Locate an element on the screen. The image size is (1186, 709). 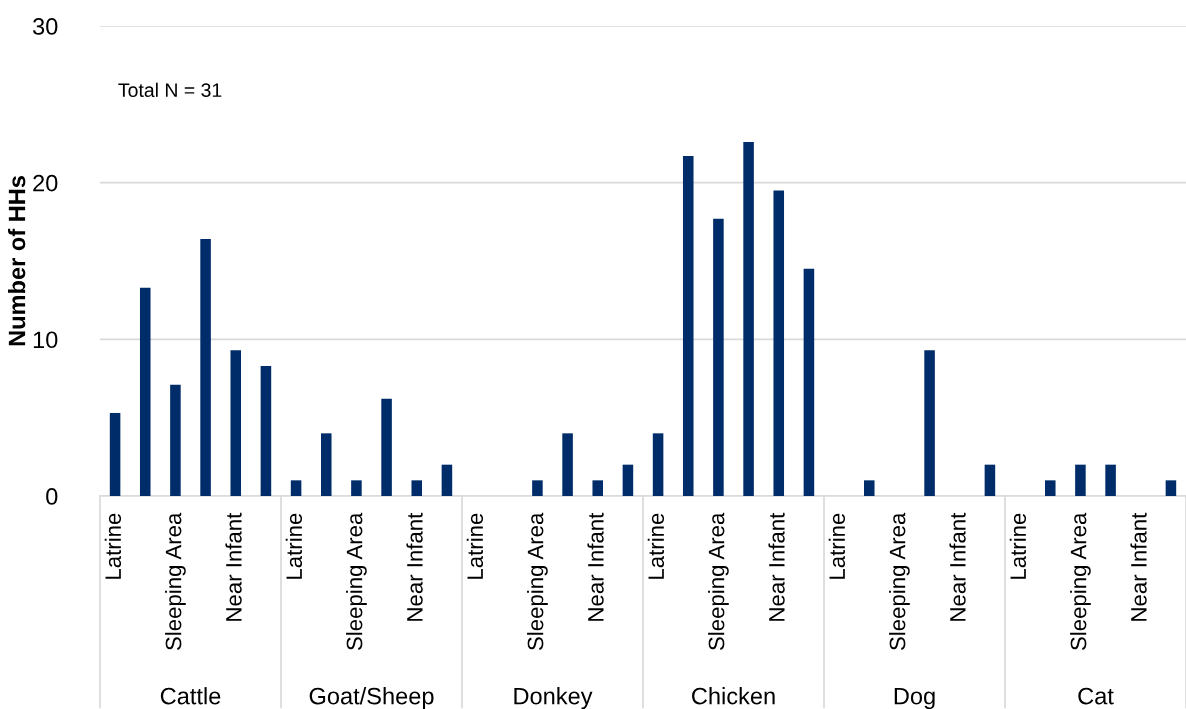
y-tick-label: 20 is located at coordinates (45, 183).